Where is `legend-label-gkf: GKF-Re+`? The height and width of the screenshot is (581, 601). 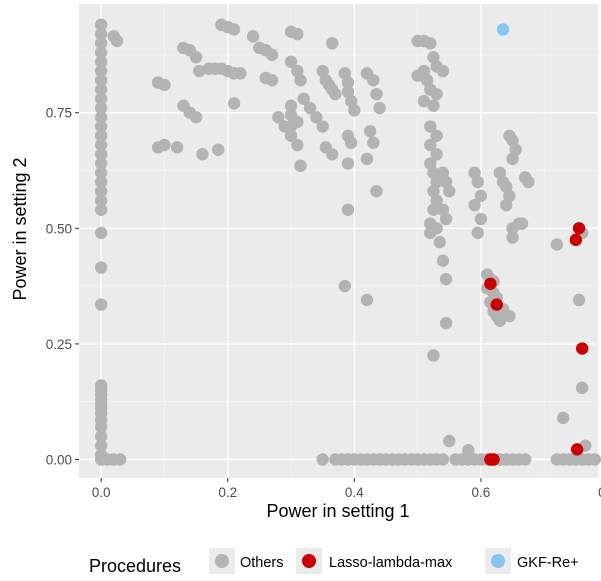
legend-label-gkf: GKF-Re+ is located at coordinates (548, 563).